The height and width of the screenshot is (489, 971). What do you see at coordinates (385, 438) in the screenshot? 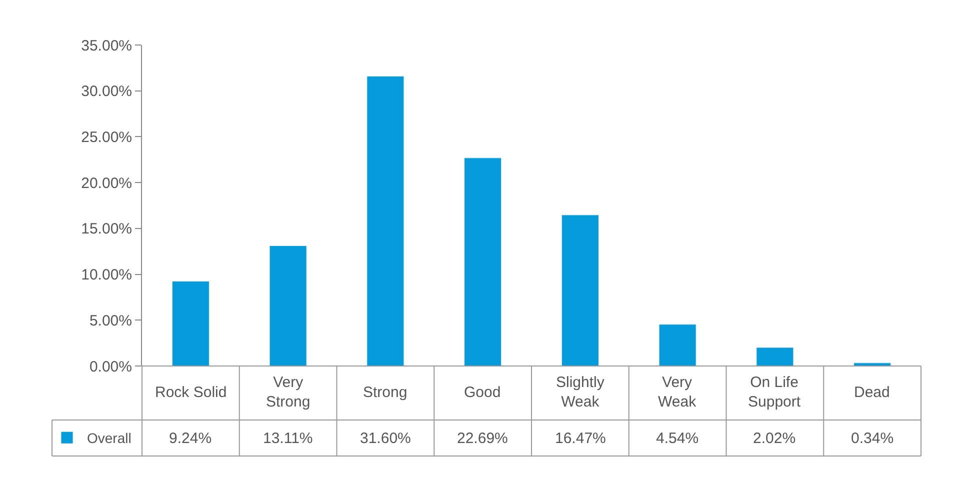
I see `data-label: 31.60%` at bounding box center [385, 438].